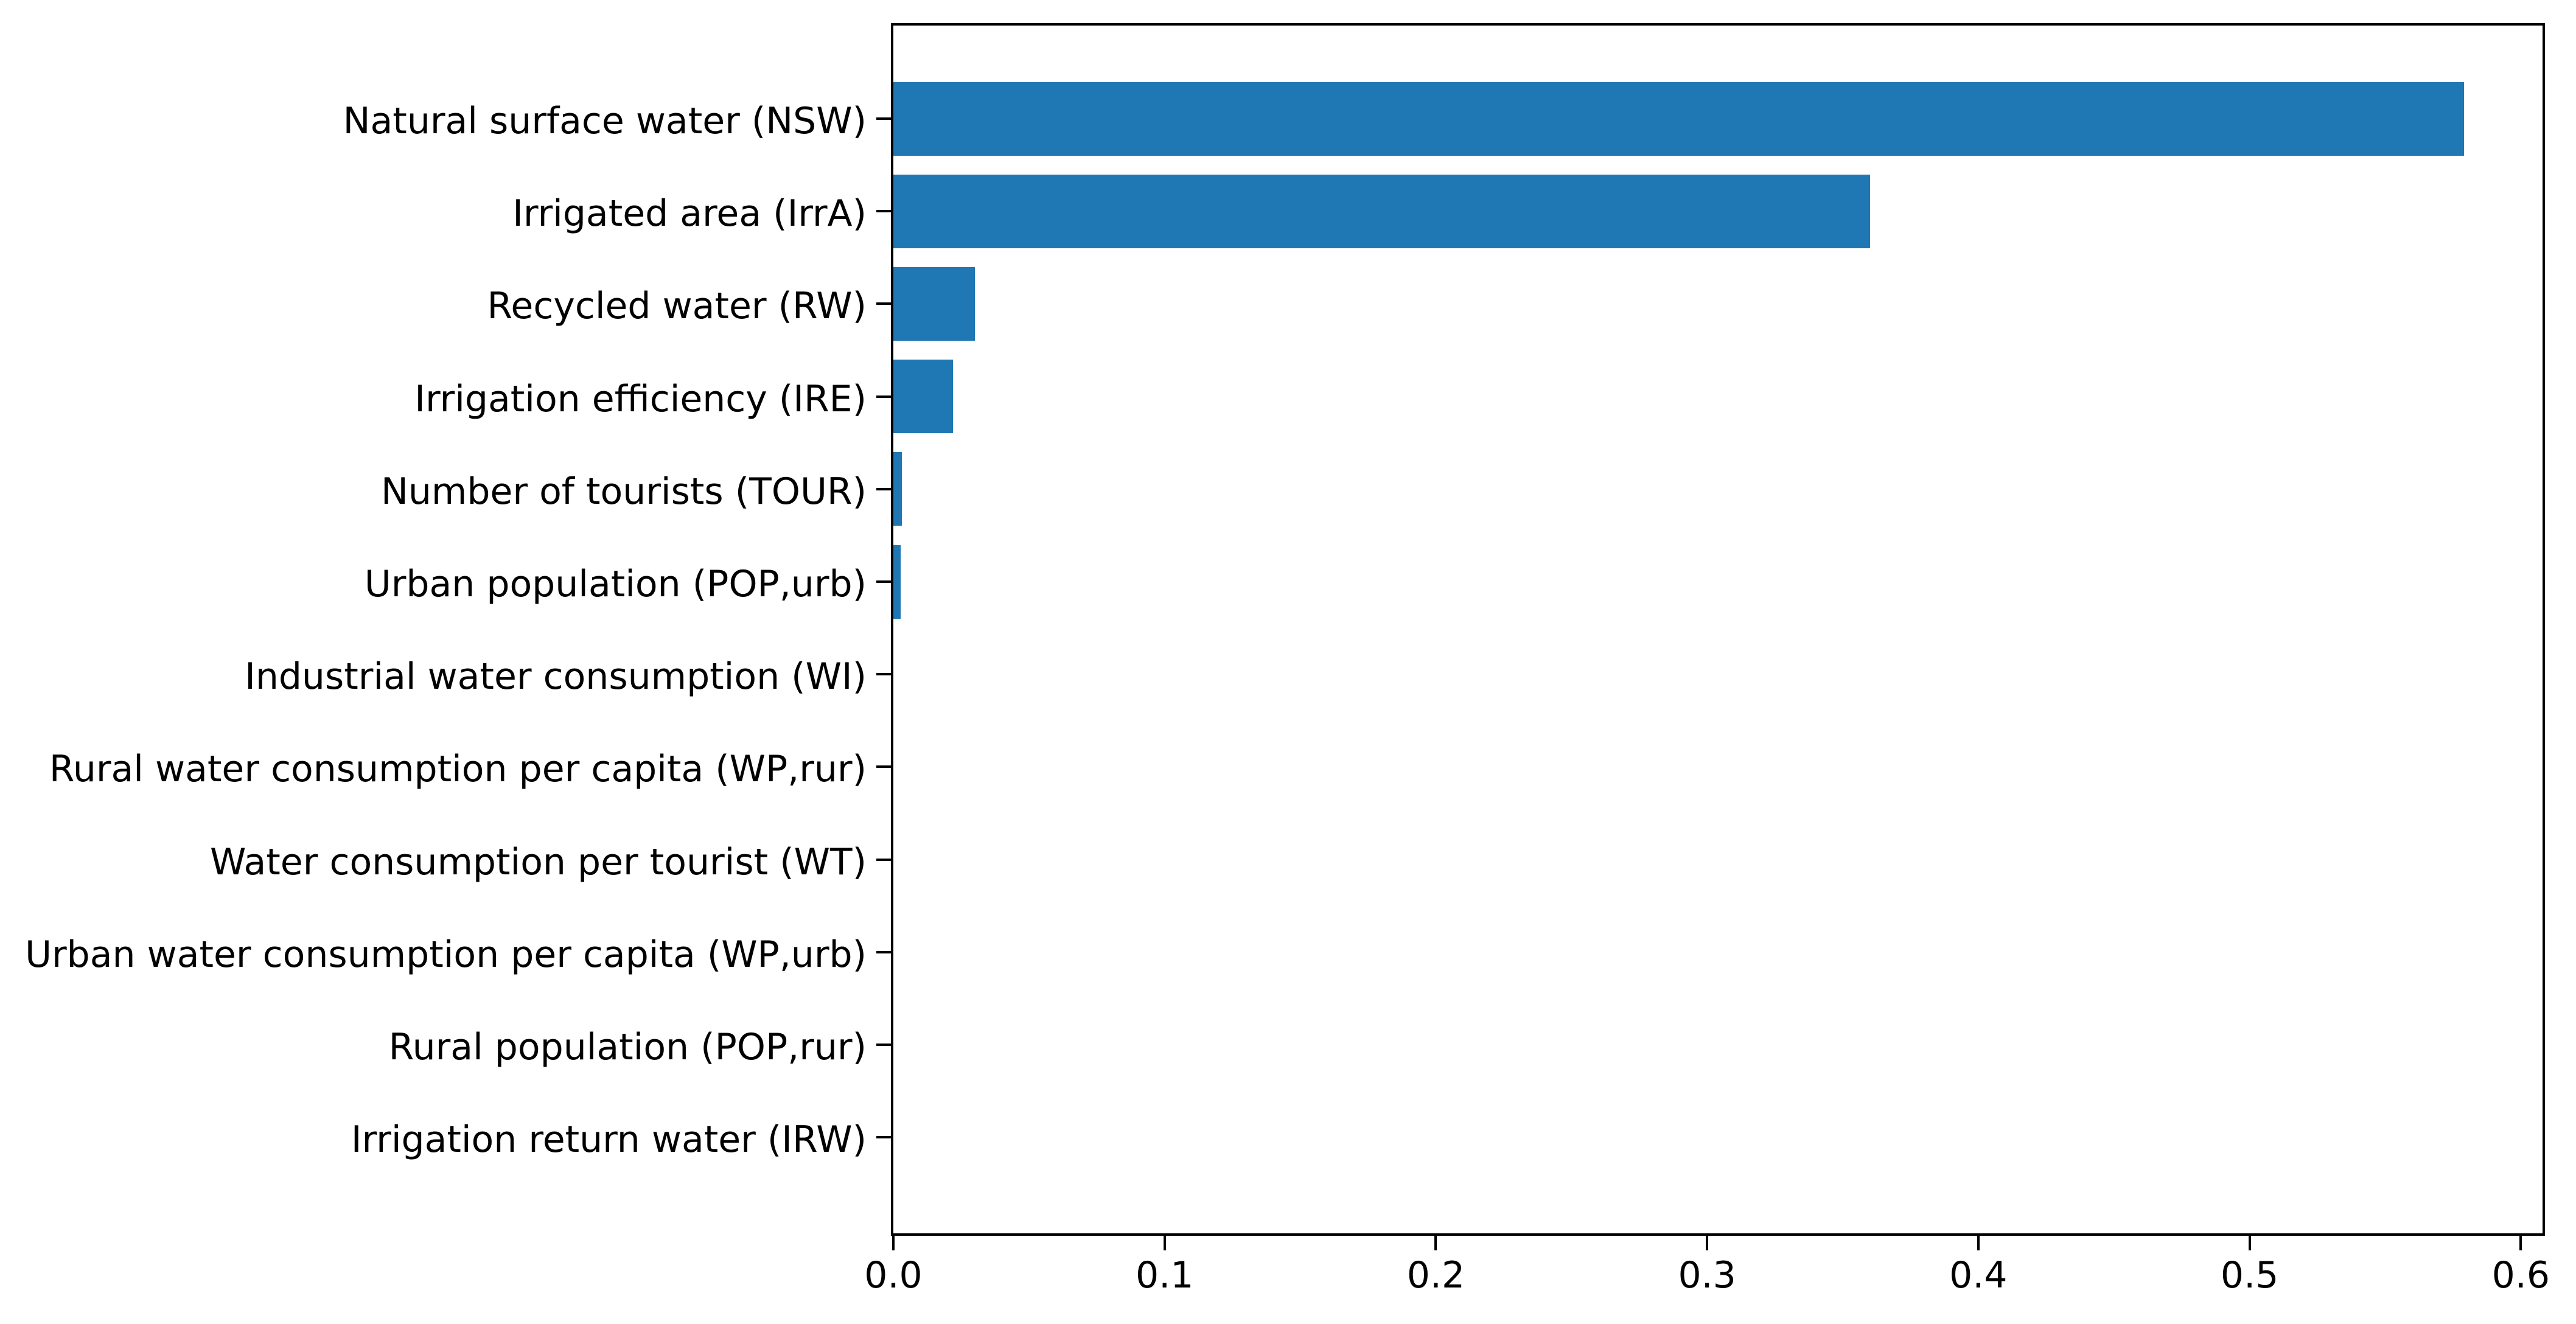 This screenshot has height=1324, width=2576. I want to click on y-tick-label: Urban population (POP,urb), so click(615, 584).